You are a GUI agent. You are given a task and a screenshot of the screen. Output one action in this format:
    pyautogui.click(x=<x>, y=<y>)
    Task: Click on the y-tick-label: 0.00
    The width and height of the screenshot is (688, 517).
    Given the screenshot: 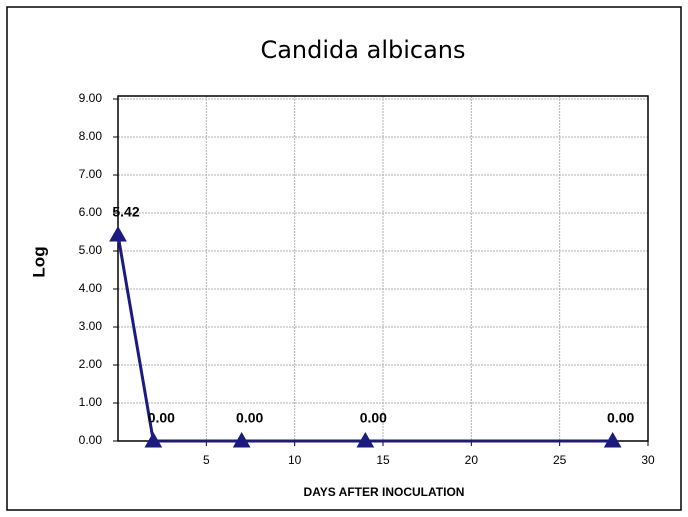 What is the action you would take?
    pyautogui.click(x=91, y=440)
    